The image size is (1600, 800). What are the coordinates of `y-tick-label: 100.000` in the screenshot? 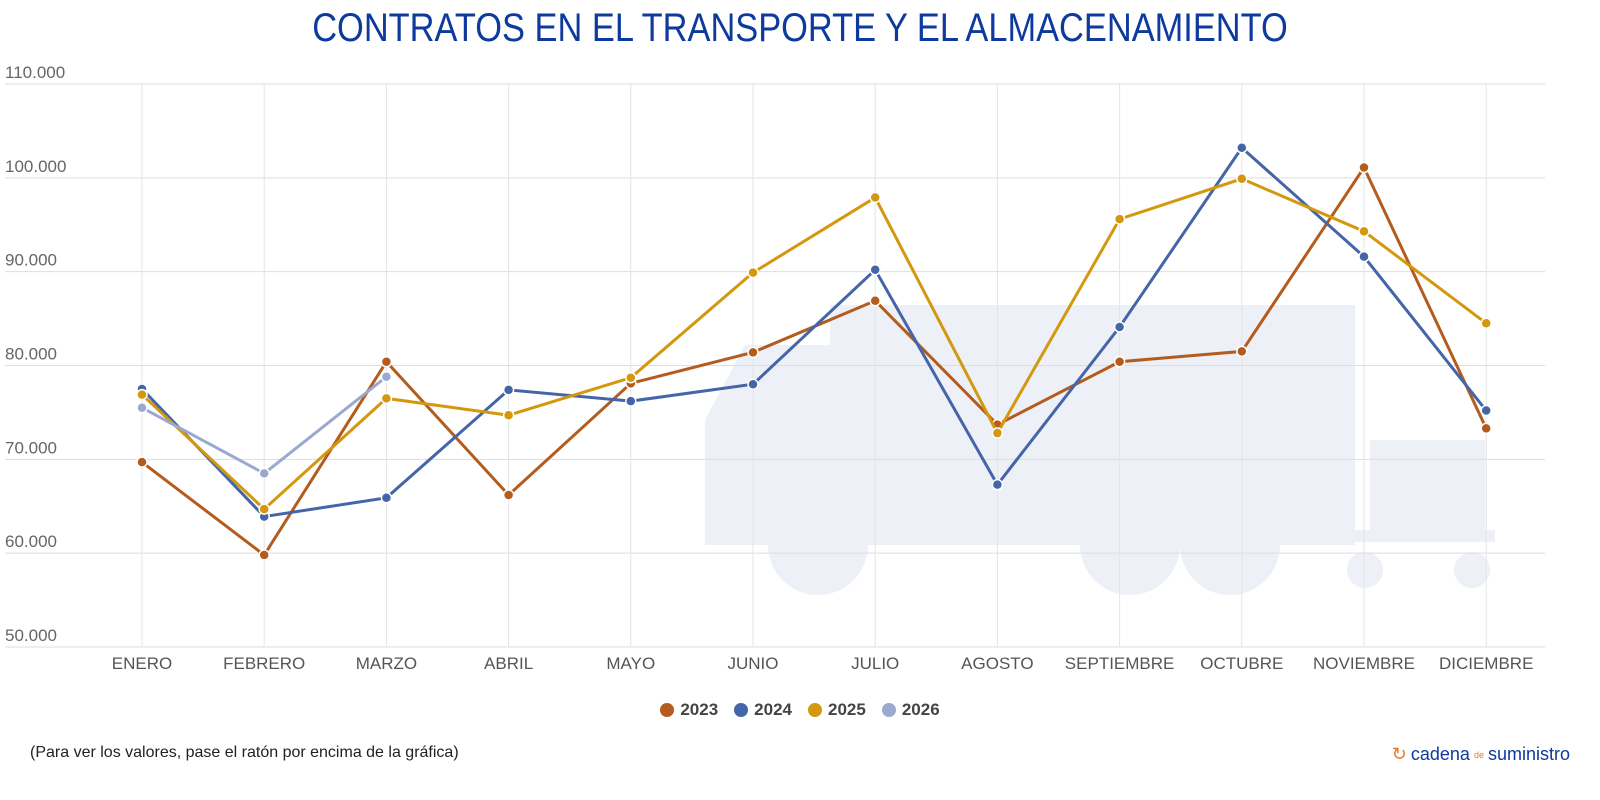 It's located at (35, 166).